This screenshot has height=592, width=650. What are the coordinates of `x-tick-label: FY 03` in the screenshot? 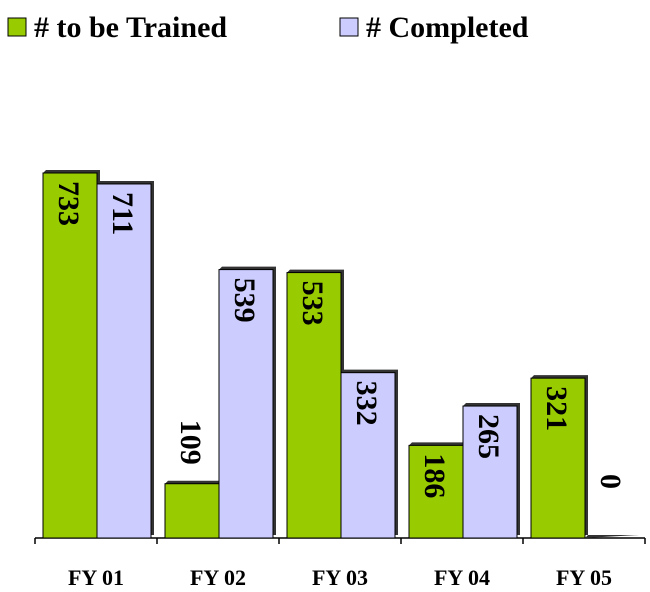 It's located at (340, 577).